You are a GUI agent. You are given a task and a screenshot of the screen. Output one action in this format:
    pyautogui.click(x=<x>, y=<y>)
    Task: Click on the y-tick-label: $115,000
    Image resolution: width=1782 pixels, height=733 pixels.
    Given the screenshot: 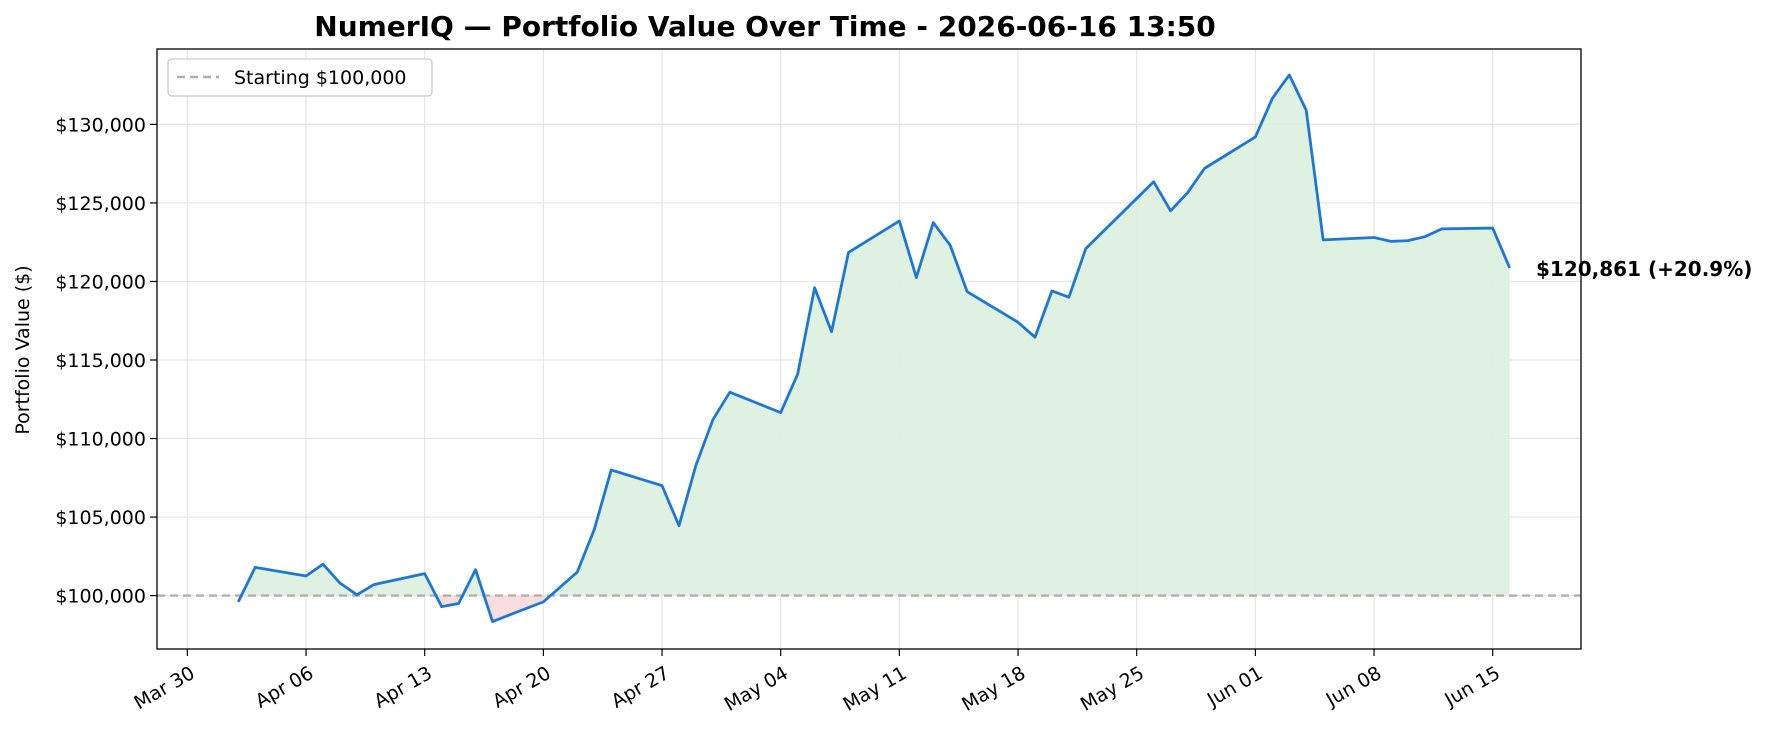 What is the action you would take?
    pyautogui.click(x=100, y=361)
    